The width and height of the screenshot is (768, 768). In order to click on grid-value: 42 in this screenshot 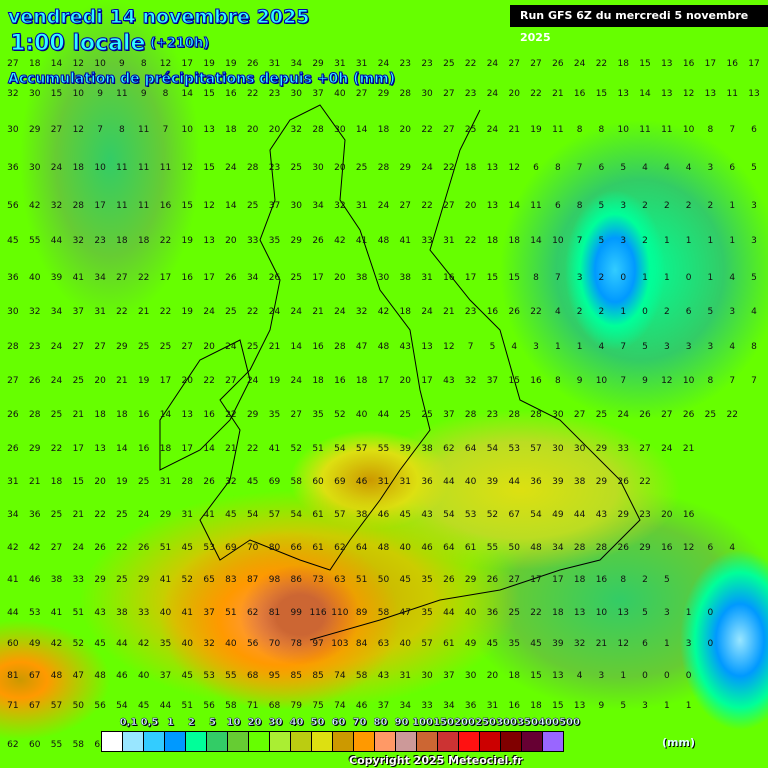, I will do `click(143, 644)`.